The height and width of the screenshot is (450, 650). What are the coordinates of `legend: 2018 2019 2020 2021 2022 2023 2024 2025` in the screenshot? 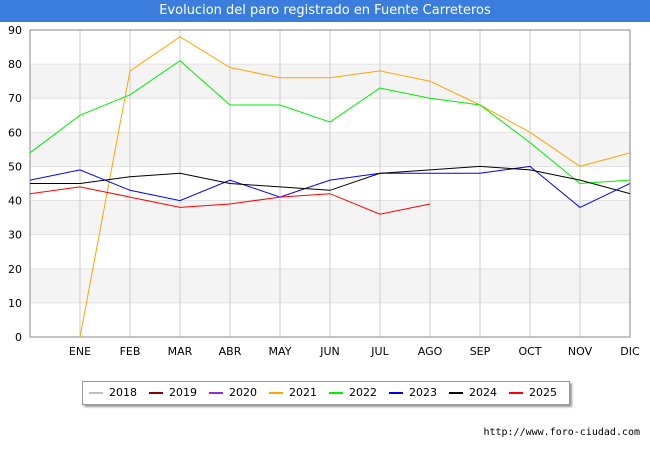 It's located at (326, 393).